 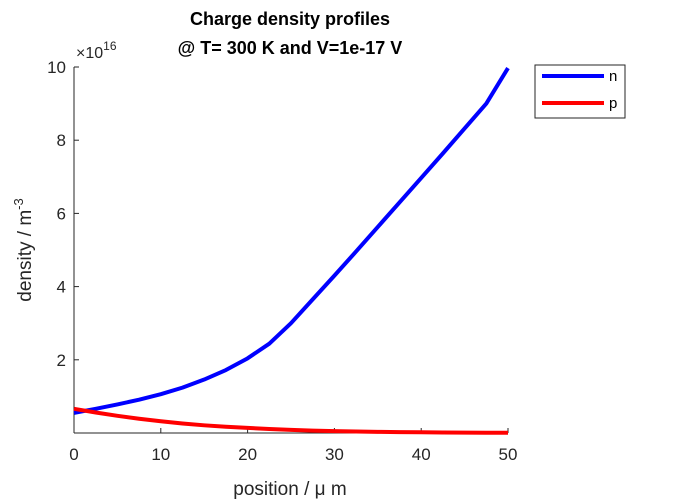 I want to click on y-tick-label: 2, so click(x=61, y=360).